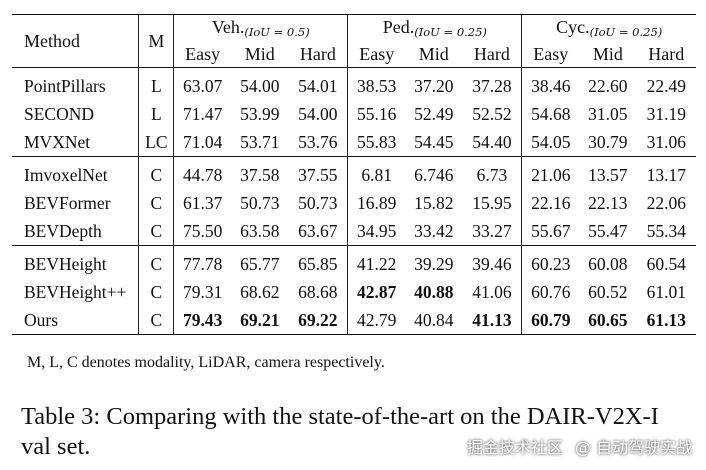  I want to click on cell-value: 68.62, so click(260, 291).